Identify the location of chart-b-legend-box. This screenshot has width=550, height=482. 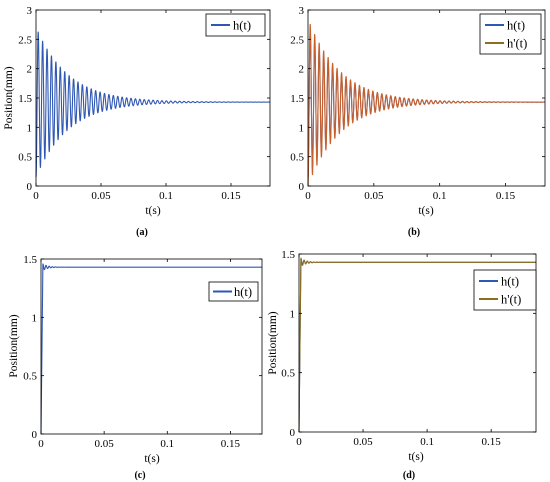
(510, 34).